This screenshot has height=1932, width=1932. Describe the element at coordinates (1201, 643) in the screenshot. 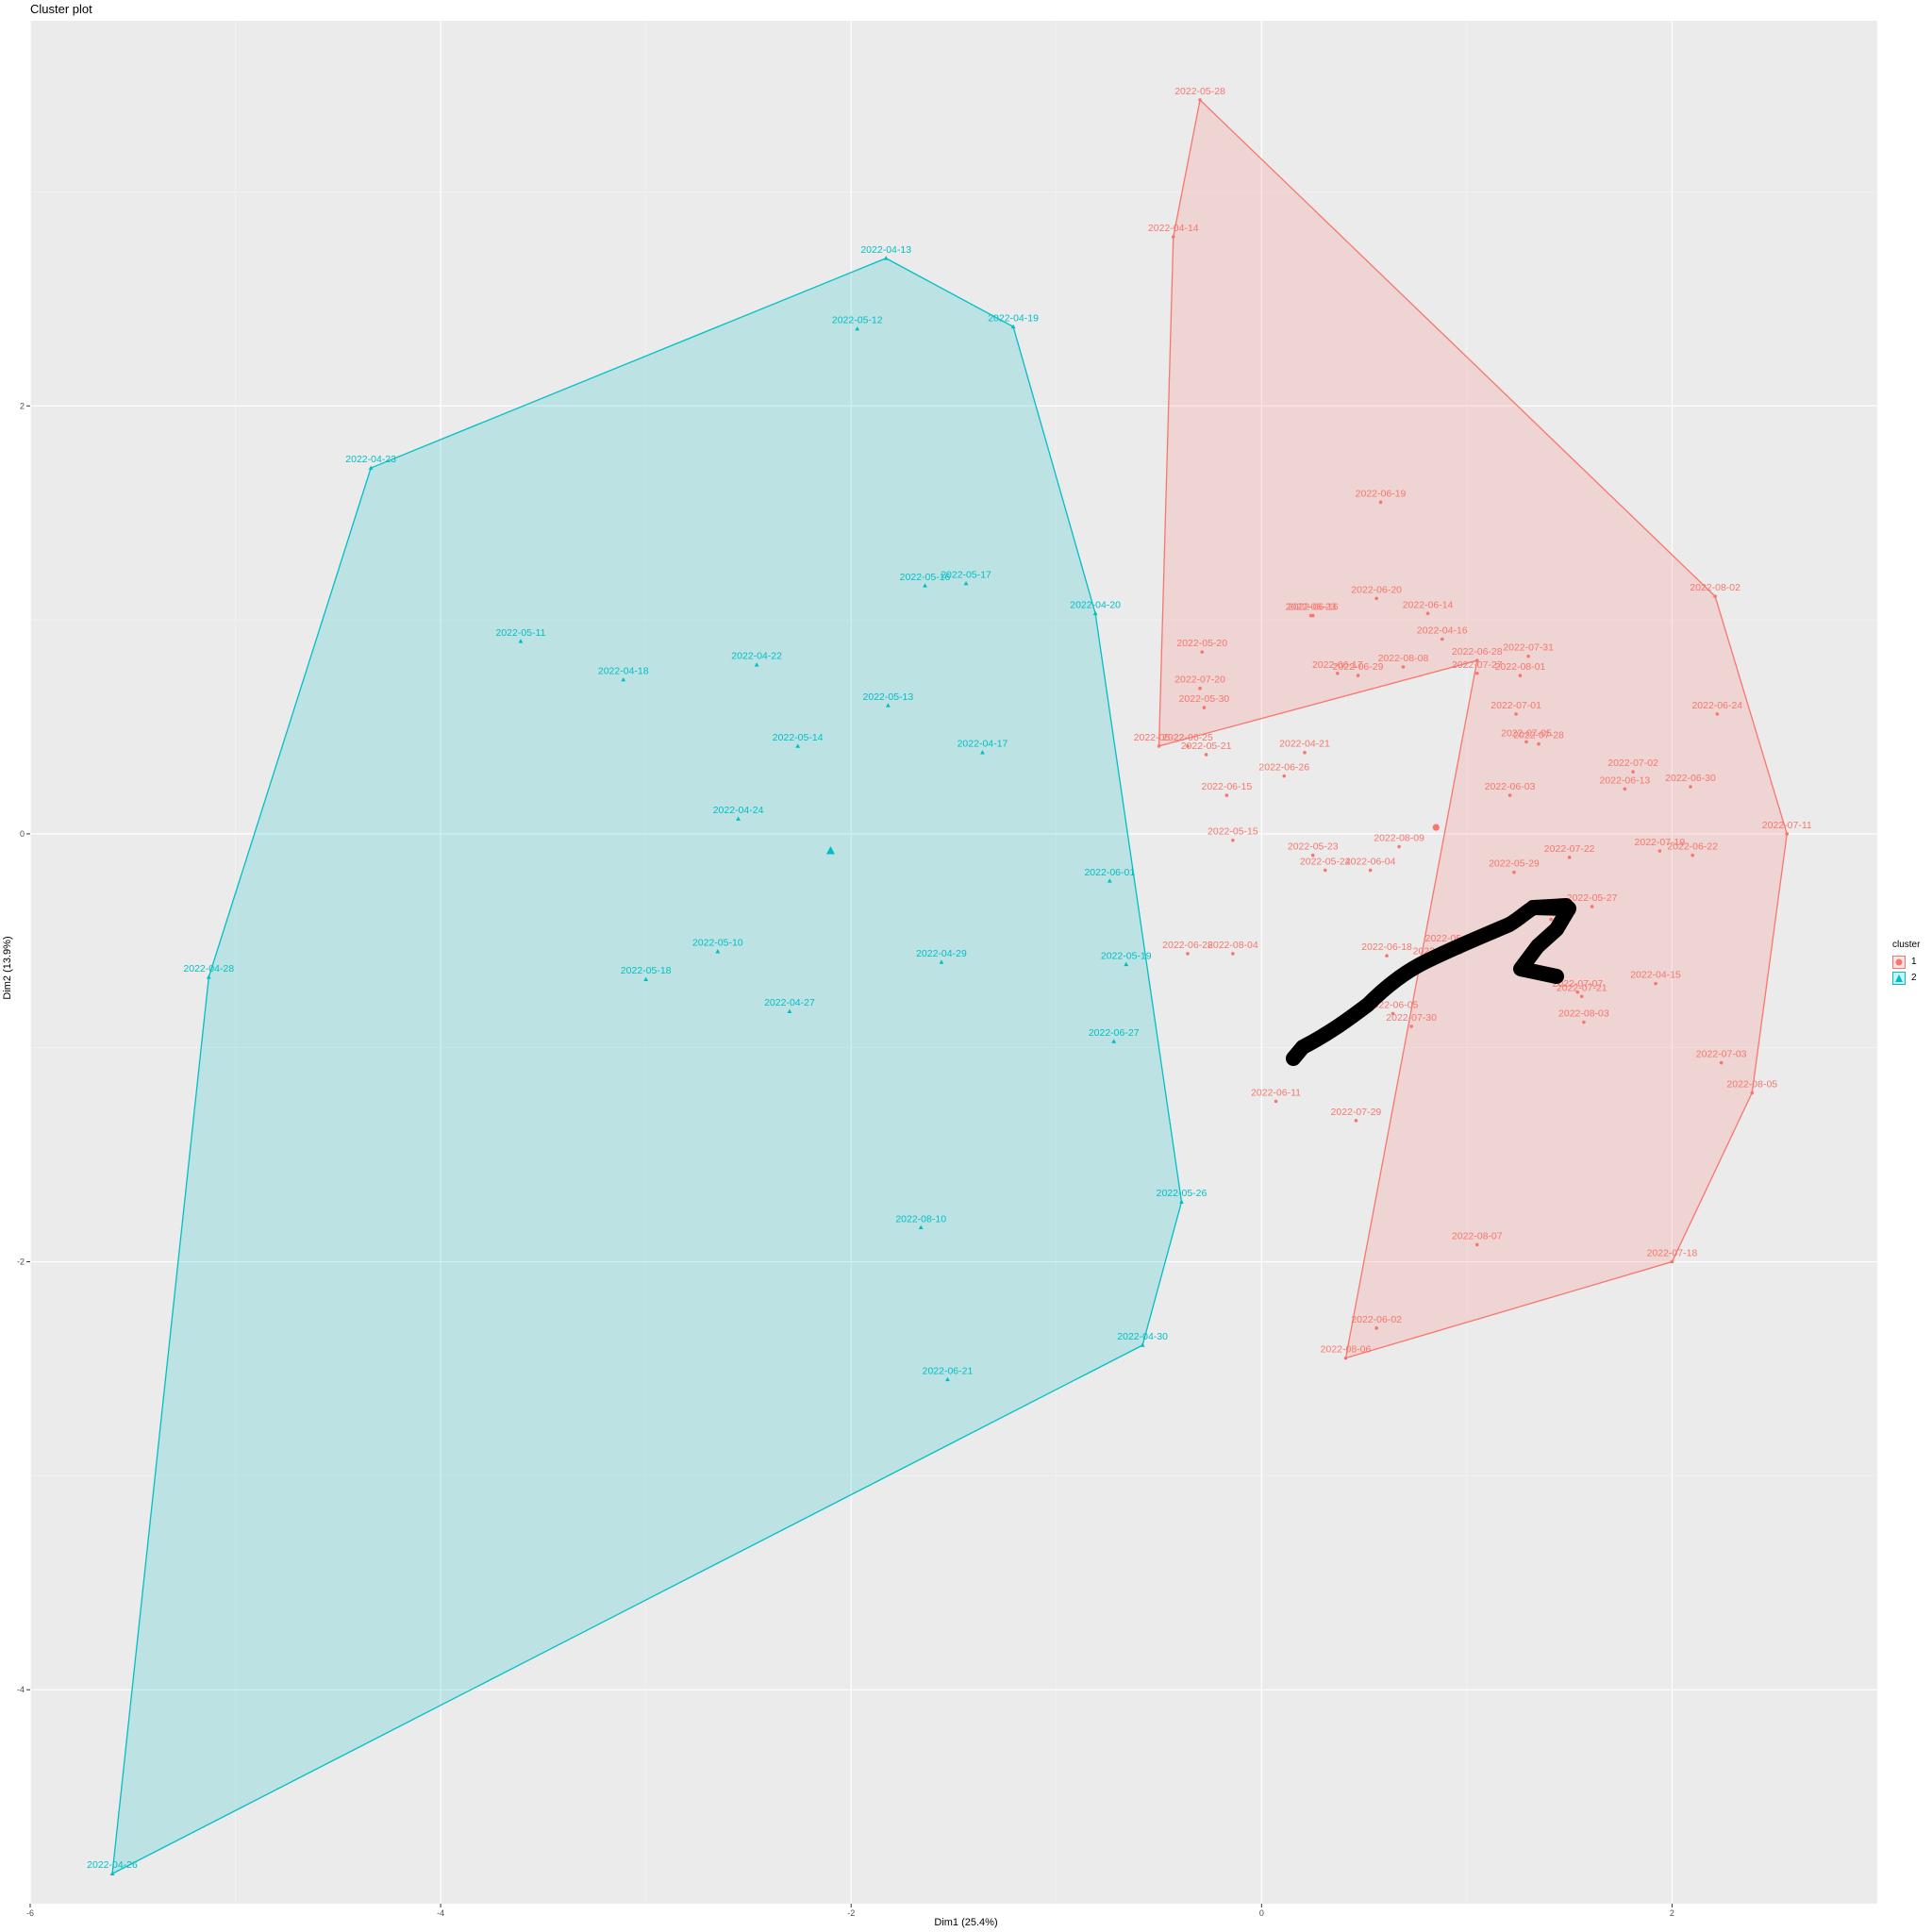

I see `point-label: 2022-05-20` at that location.